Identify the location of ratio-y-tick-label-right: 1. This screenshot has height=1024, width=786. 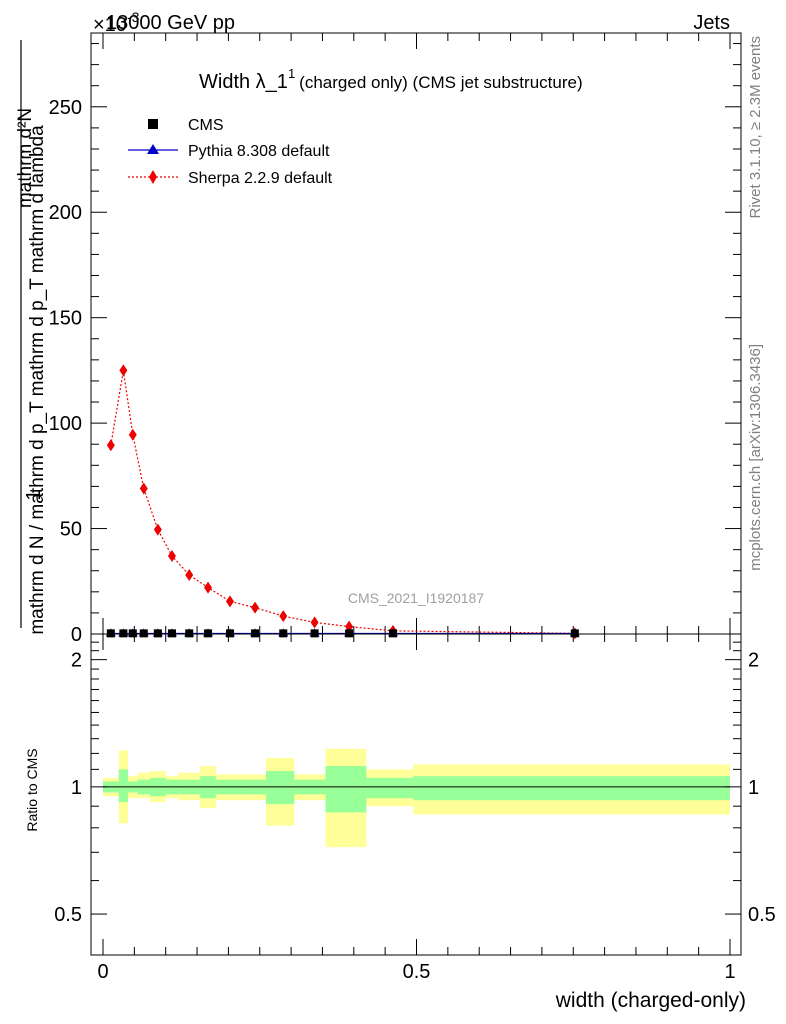
(753, 788).